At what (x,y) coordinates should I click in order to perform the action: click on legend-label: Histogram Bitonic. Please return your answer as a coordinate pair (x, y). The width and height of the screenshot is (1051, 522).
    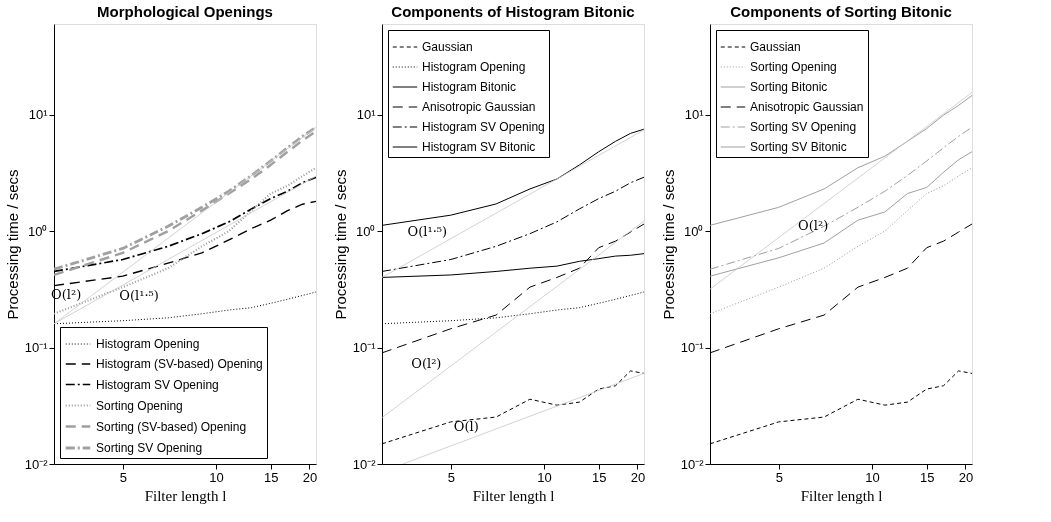
    Looking at the image, I should click on (469, 87).